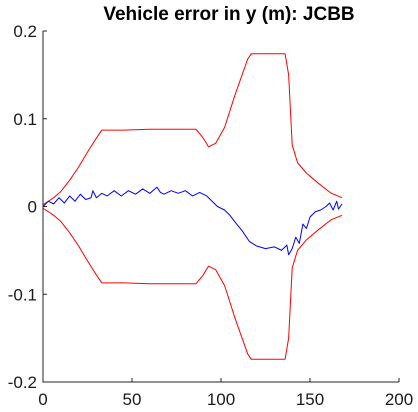  What do you see at coordinates (310, 399) in the screenshot?
I see `x-tick-label: 150` at bounding box center [310, 399].